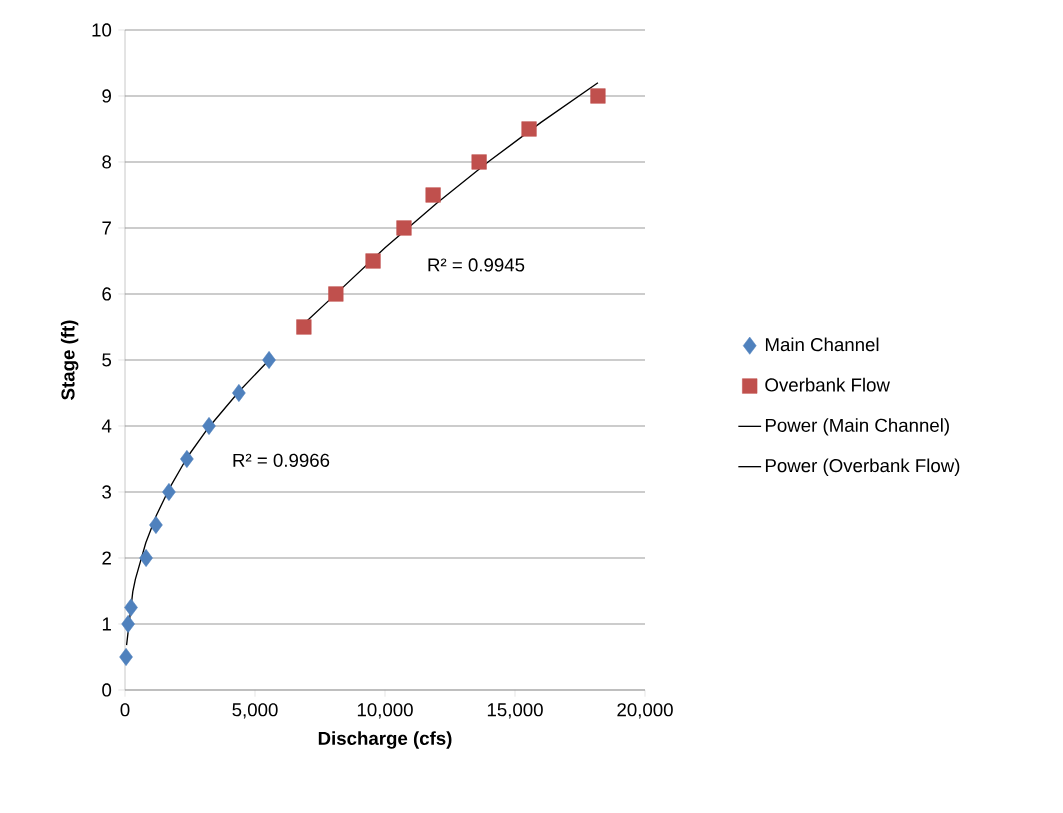  I want to click on y-tick-label: 4, so click(106, 426).